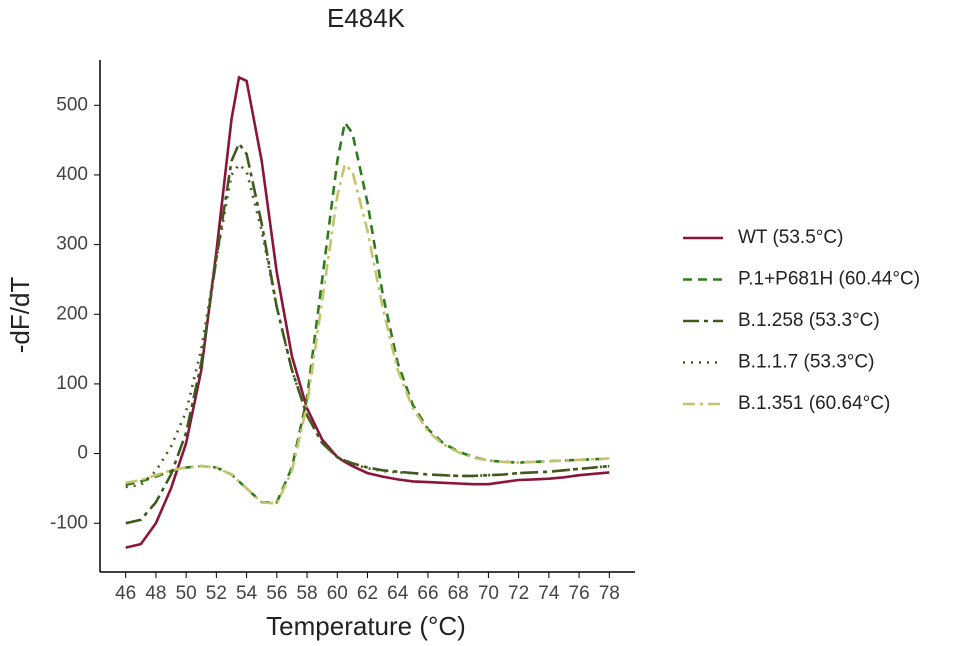  I want to click on y-tick-label: -100, so click(69, 522).